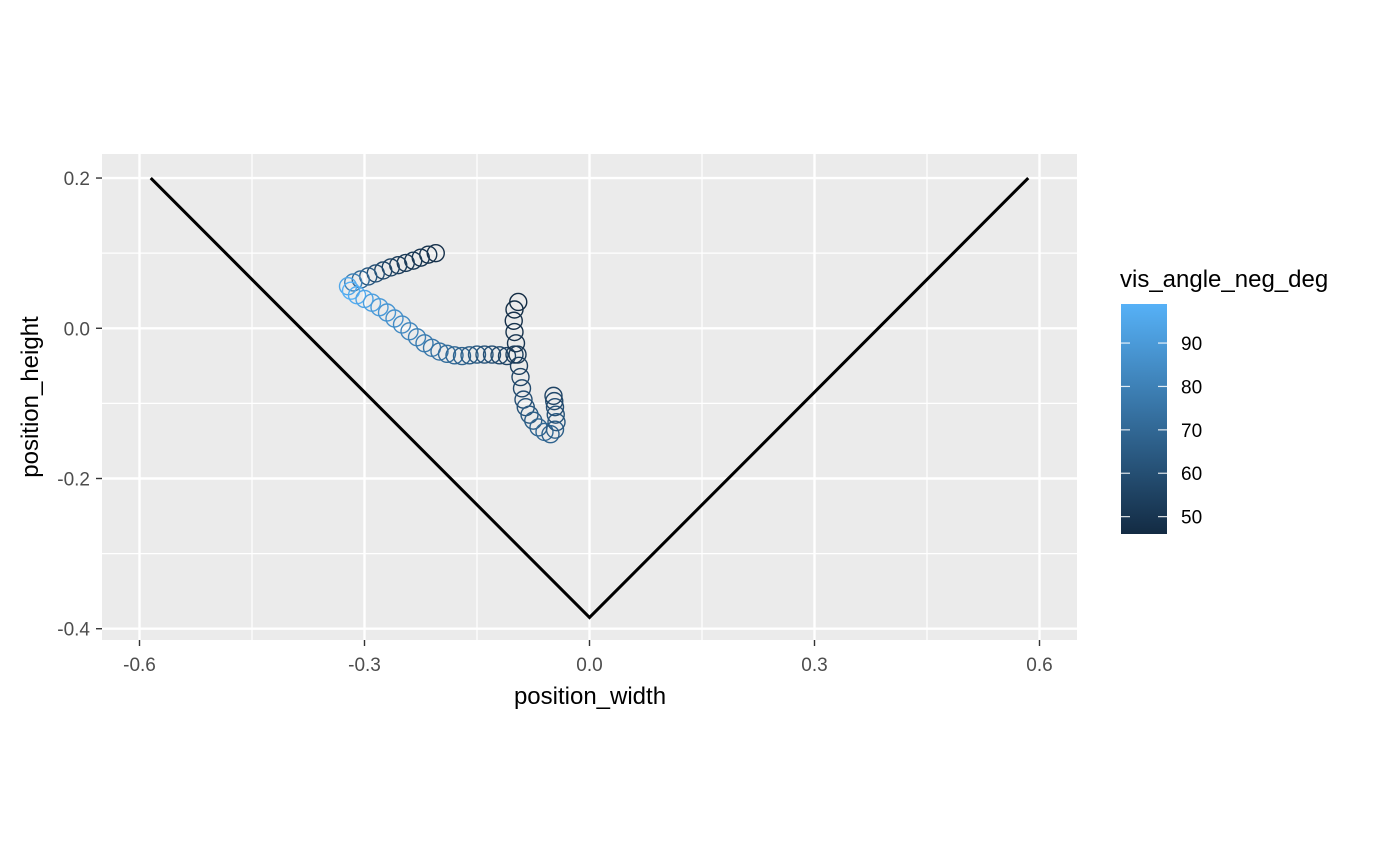 The image size is (1400, 865). I want to click on legend-break-label: 90, so click(1191, 344).